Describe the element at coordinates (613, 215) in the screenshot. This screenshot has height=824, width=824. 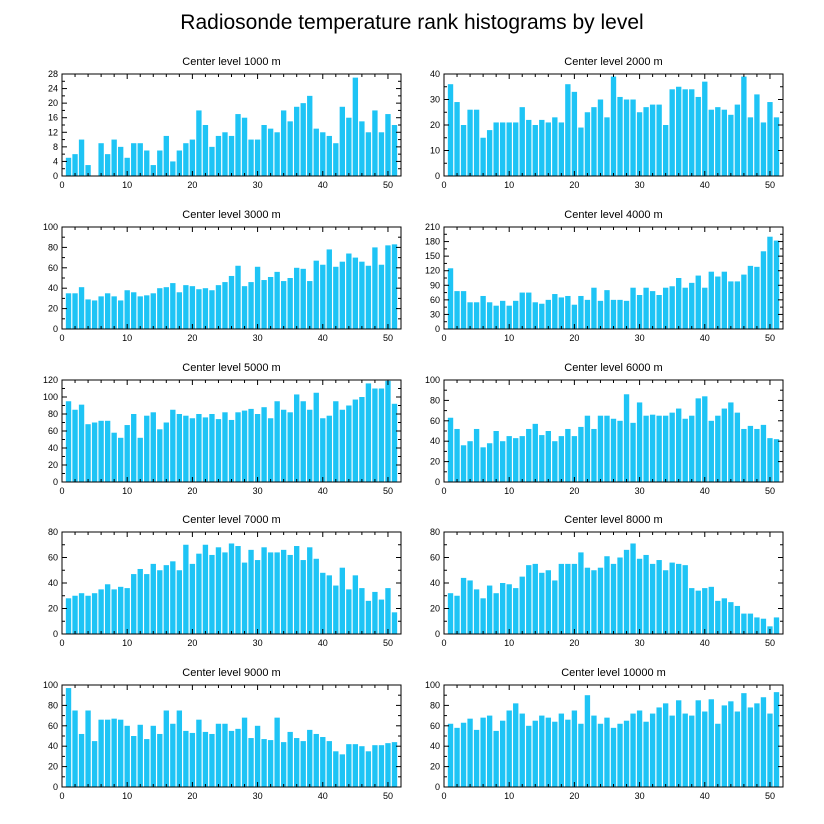
I see `panel-title: Center level 4000 m` at that location.